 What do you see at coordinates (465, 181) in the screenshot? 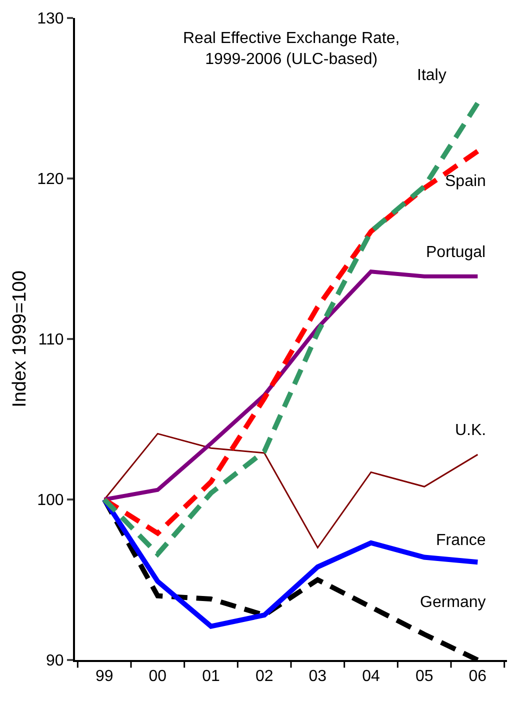
I see `series-label: Spain` at bounding box center [465, 181].